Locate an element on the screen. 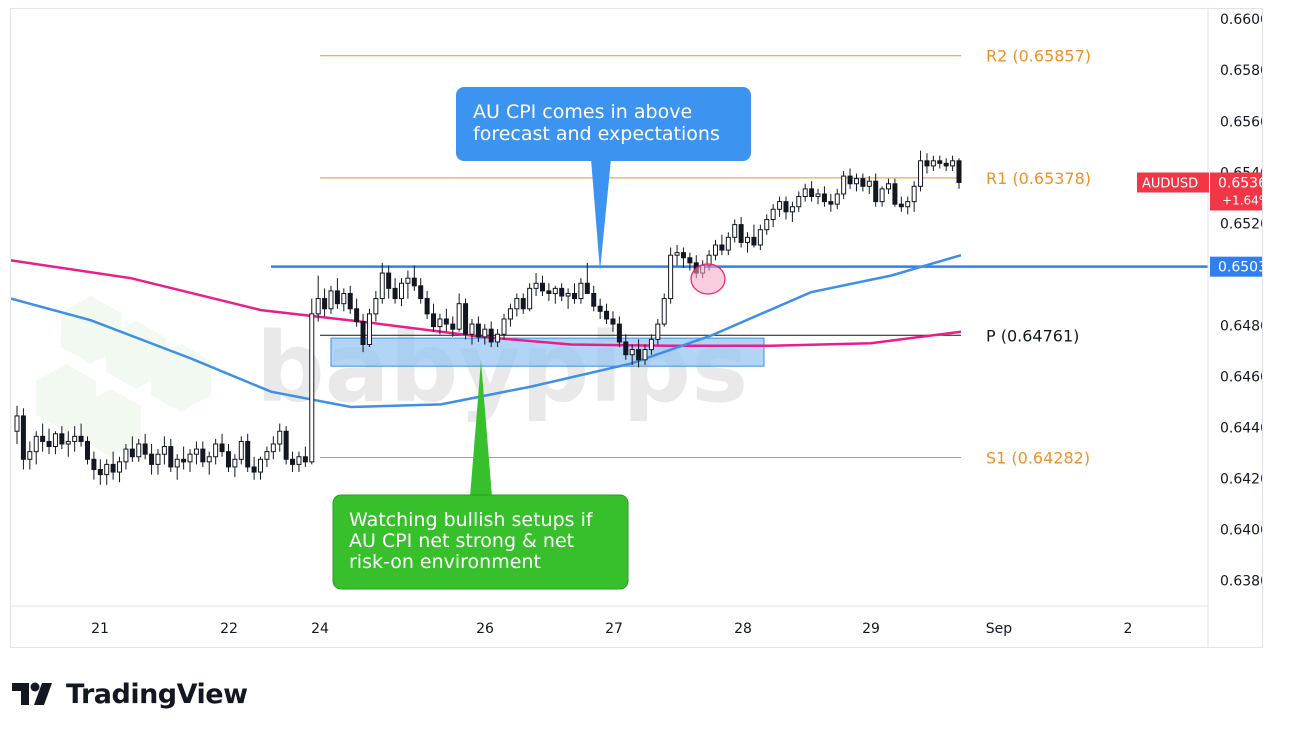 The width and height of the screenshot is (1306, 738). price-tick-label: 0.65600 is located at coordinates (1241, 122).